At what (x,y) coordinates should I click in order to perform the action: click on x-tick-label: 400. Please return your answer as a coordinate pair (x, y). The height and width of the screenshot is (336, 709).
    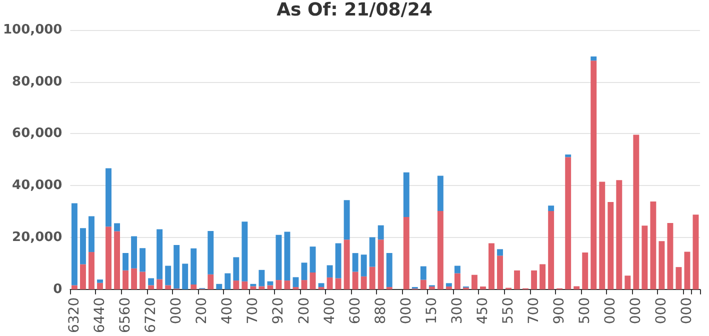
    Looking at the image, I should click on (330, 310).